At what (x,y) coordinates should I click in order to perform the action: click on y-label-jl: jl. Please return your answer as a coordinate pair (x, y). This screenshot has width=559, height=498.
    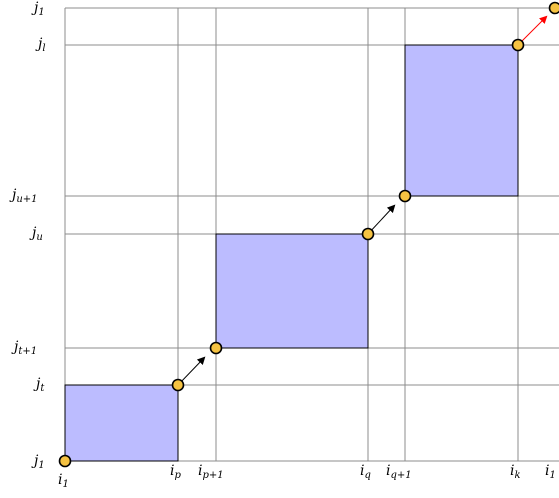
    Looking at the image, I should click on (40, 45).